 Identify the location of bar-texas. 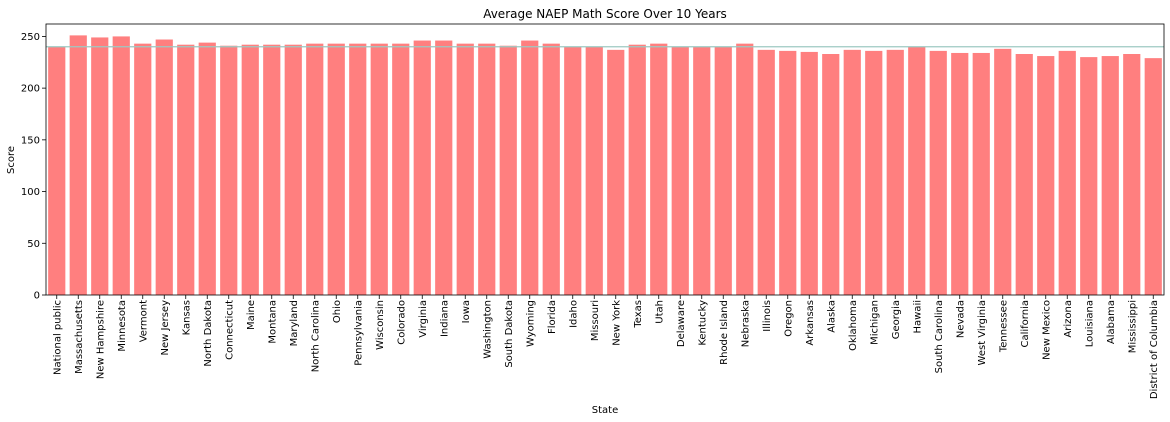
(637, 169).